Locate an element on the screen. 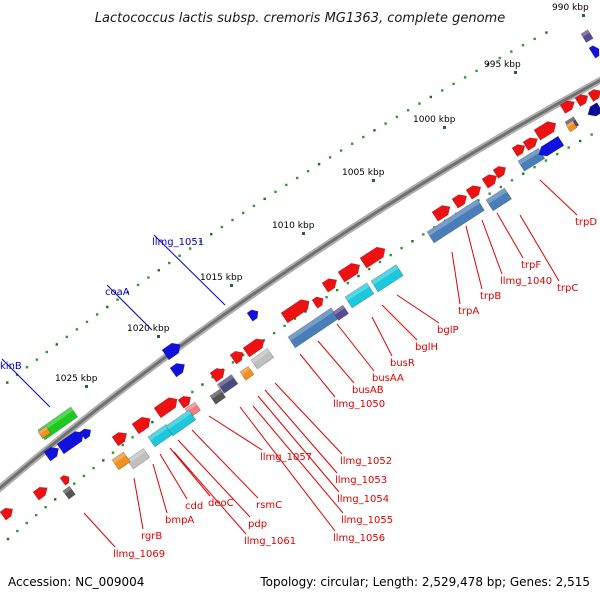 The height and width of the screenshot is (600, 600). scale-label-1015-kbp: 1015 kbp is located at coordinates (221, 278).